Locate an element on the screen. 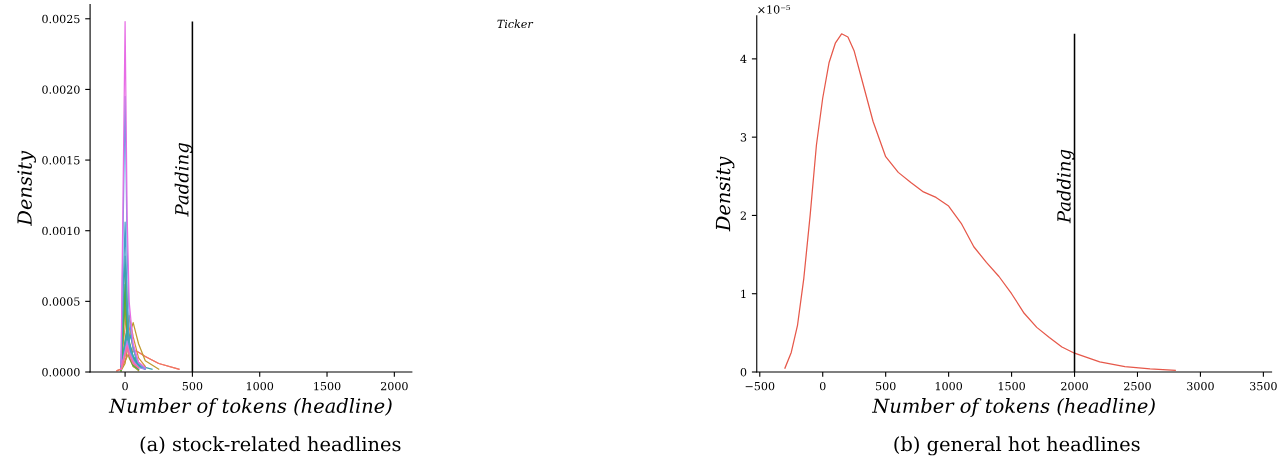 This screenshot has height=465, width=1287. text: ×10⁻⁵ is located at coordinates (774, 9).